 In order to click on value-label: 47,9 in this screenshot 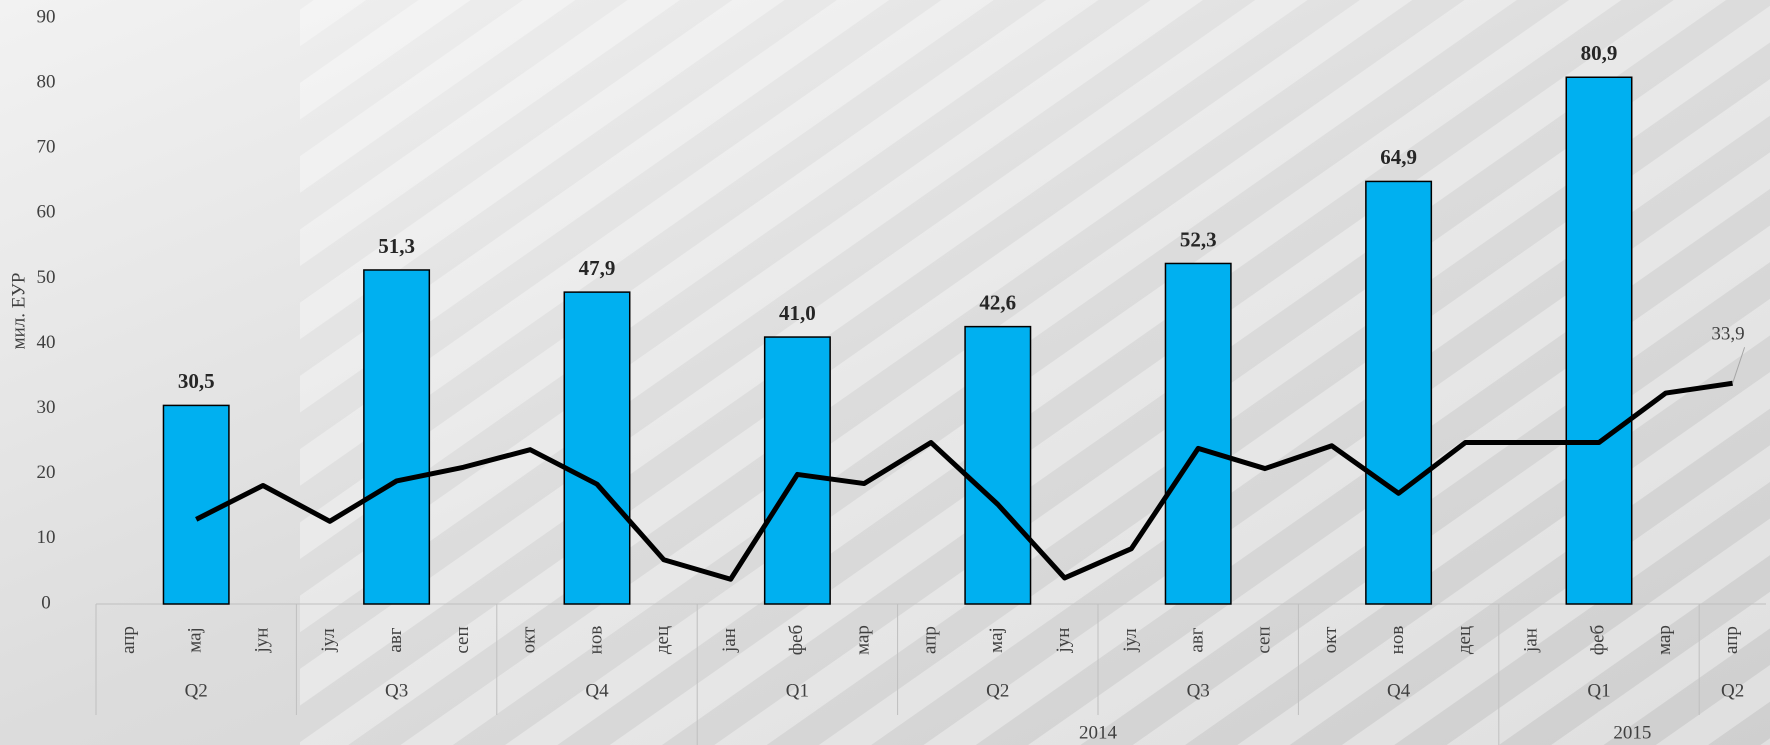, I will do `click(597, 268)`.